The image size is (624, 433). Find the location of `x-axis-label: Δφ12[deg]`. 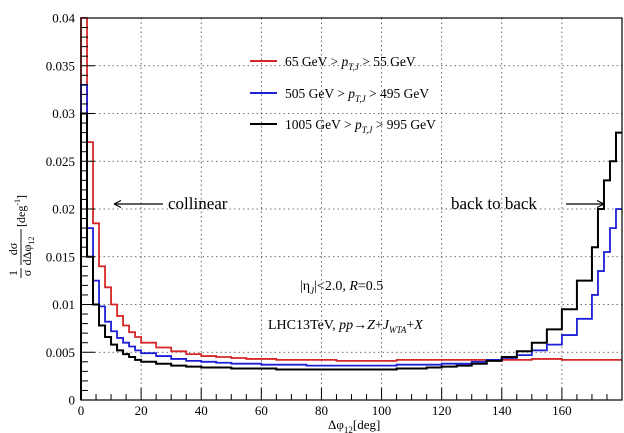

x-axis-label: Δφ12[deg] is located at coordinates (354, 425).